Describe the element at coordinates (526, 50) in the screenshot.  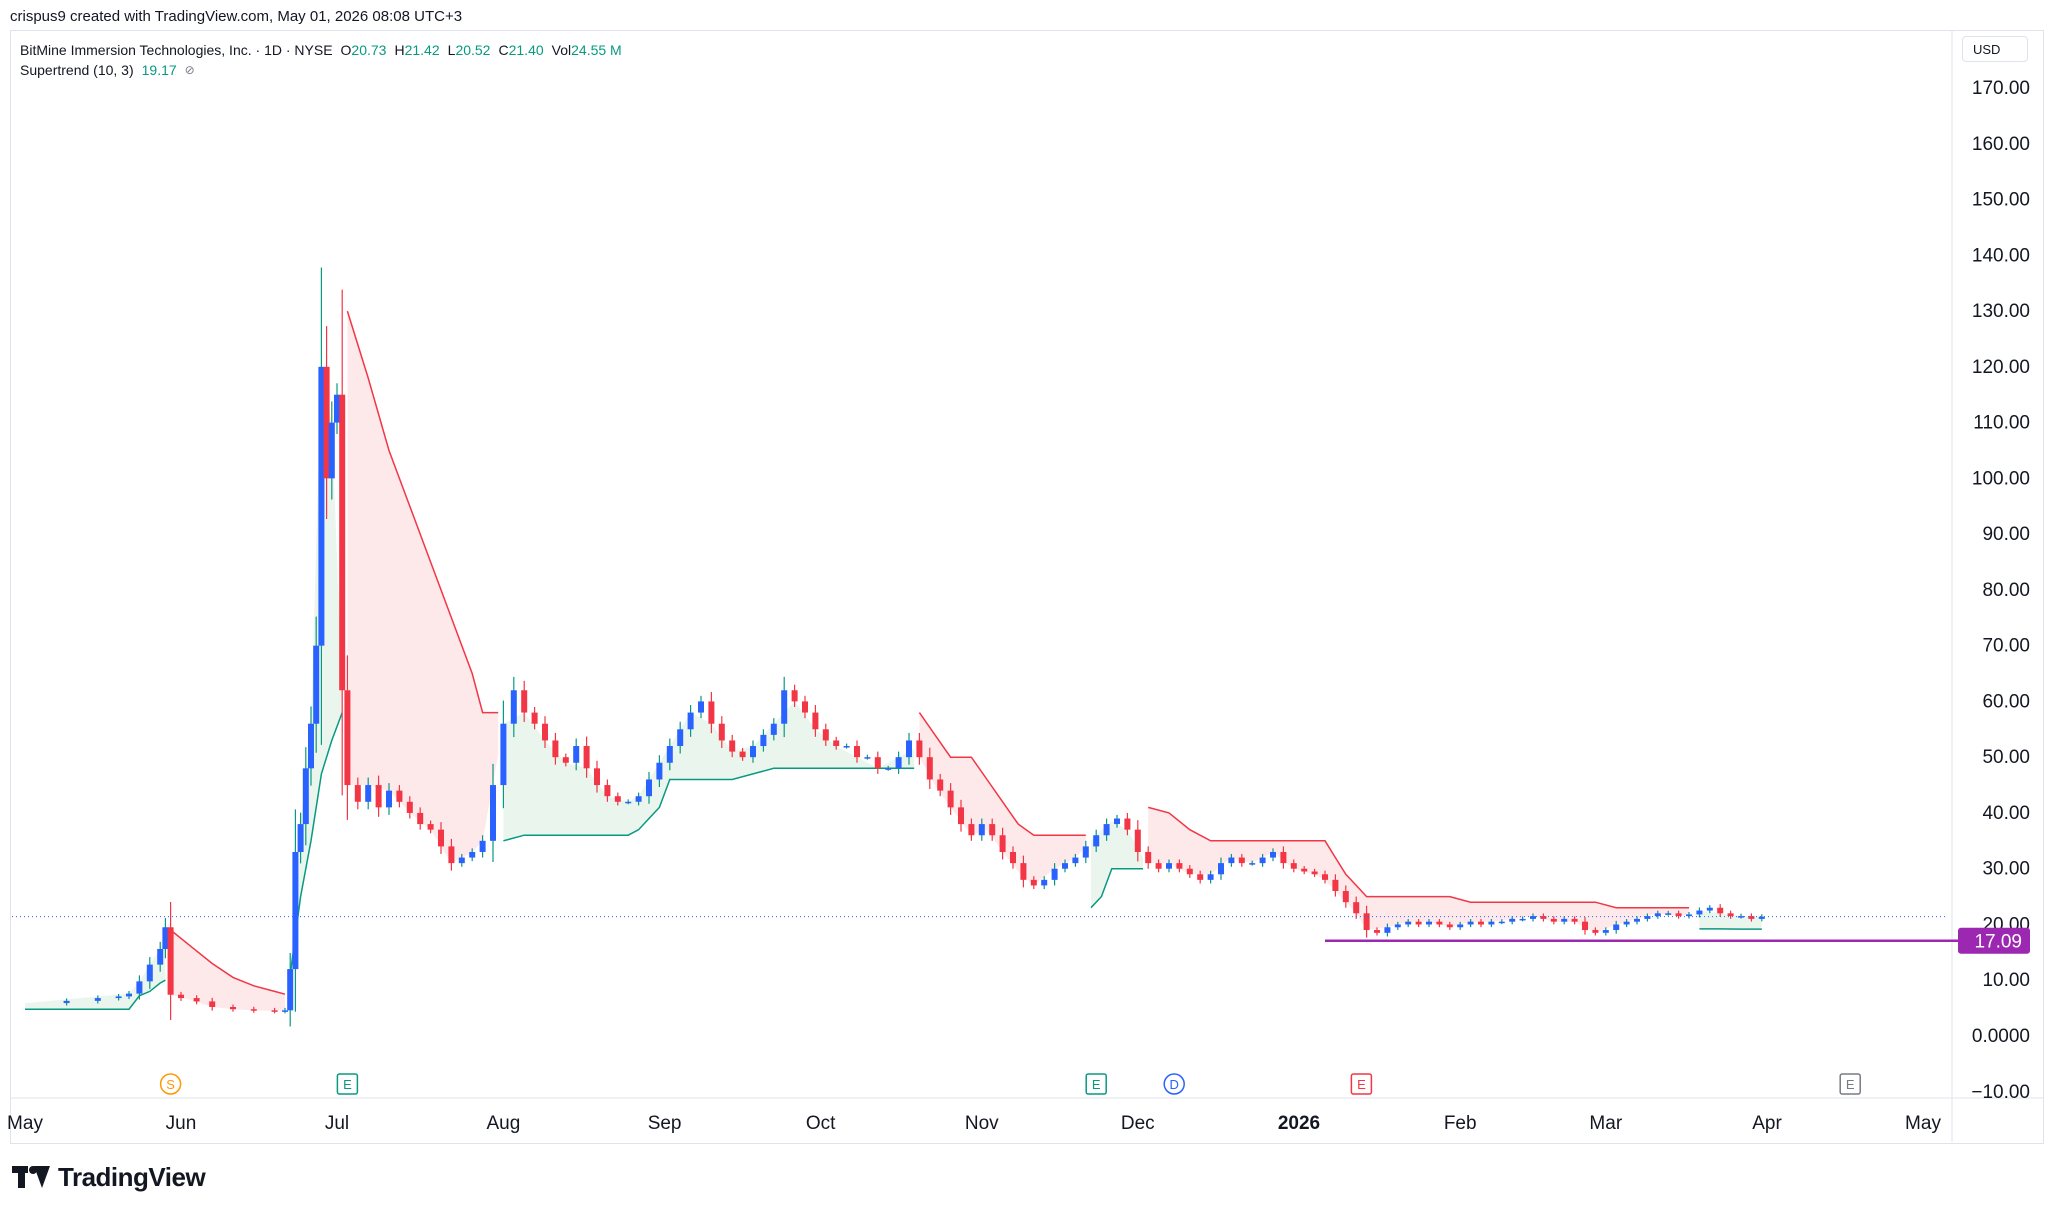
I see `close-value: 21.40` at that location.